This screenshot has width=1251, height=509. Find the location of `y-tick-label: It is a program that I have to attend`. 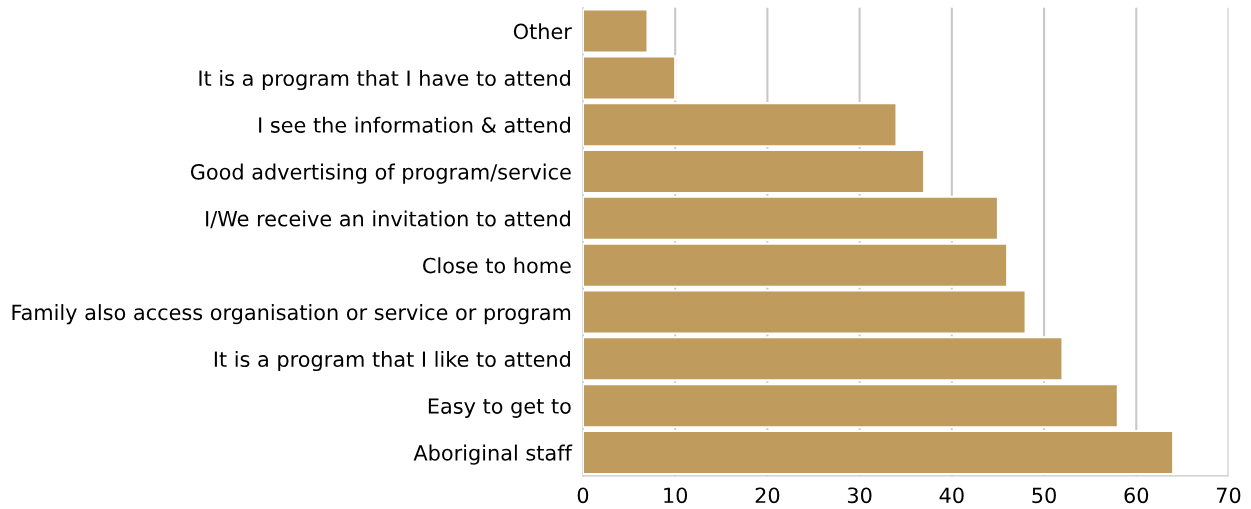

y-tick-label: It is a program that I have to attend is located at coordinates (384, 80).